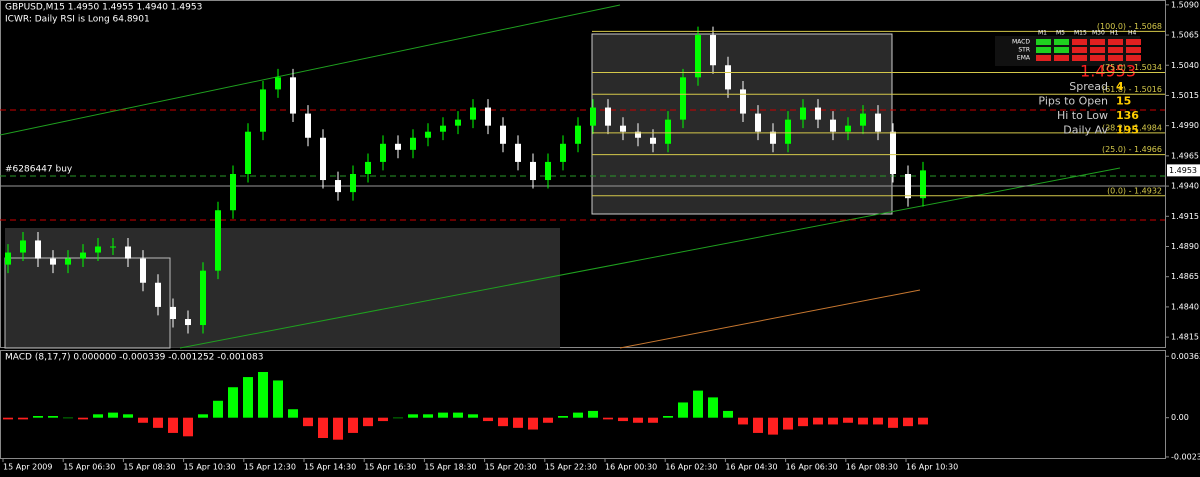  Describe the element at coordinates (1082, 115) in the screenshot. I see `info-label: Hi to Low` at that location.